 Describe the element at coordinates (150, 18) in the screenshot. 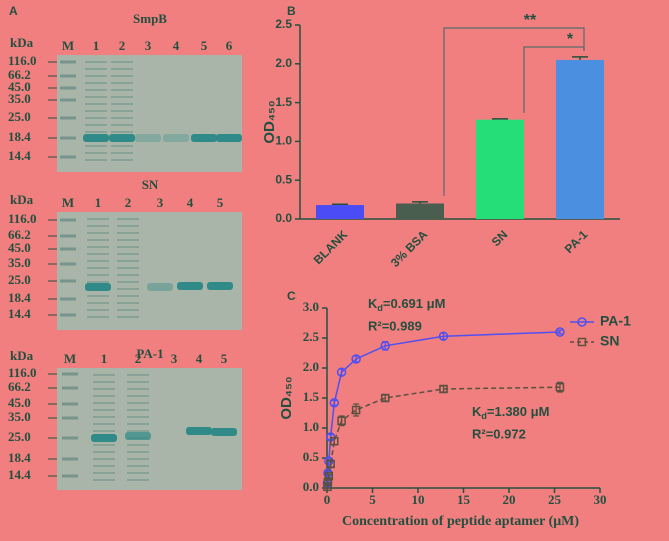

I see `gel-title: SmpB` at that location.